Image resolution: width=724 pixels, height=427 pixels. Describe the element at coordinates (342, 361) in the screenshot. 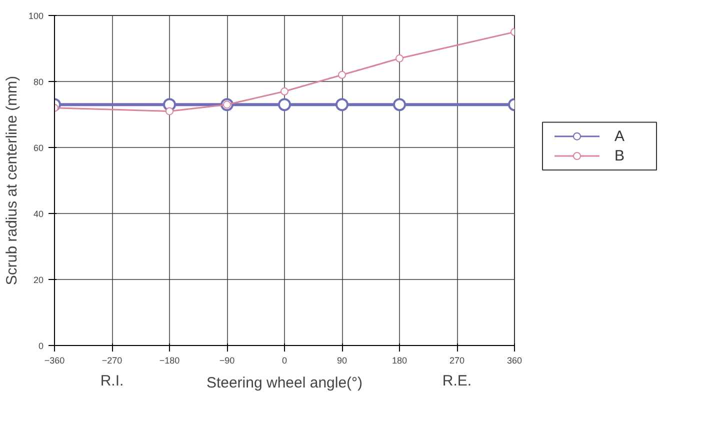

I see `x-tick-label: 90` at that location.